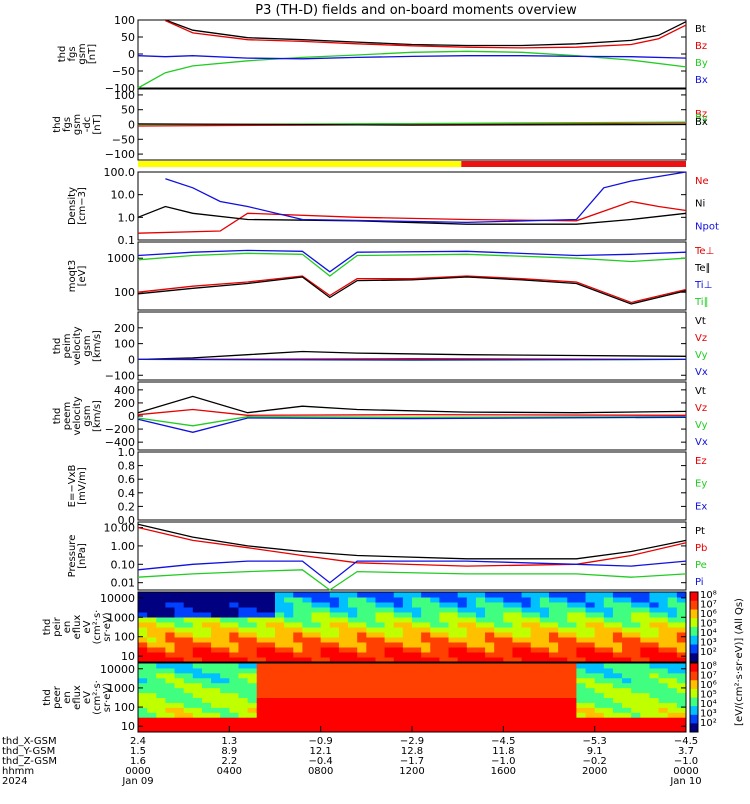 The height and width of the screenshot is (804, 750). I want to click on y-tick-label: 1.00, so click(123, 546).